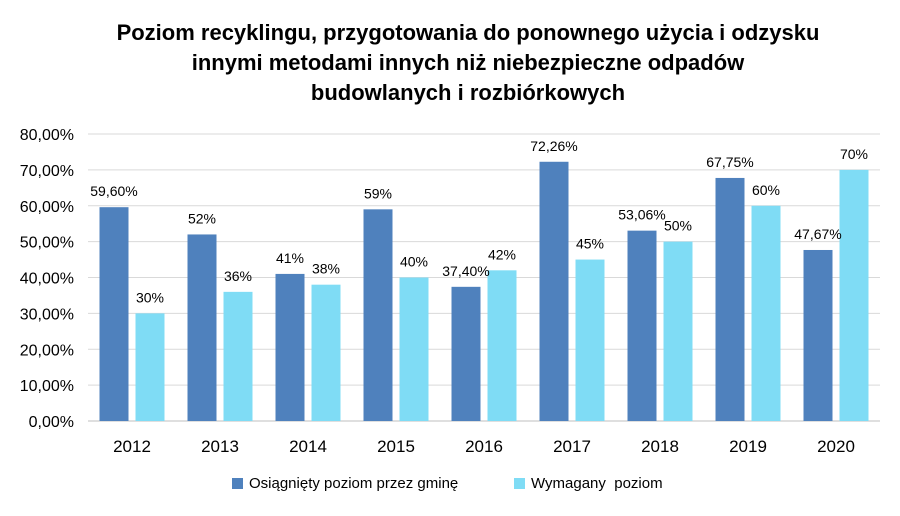 The image size is (900, 516). Describe the element at coordinates (202, 218) in the screenshot. I see `data-label: 52%` at that location.